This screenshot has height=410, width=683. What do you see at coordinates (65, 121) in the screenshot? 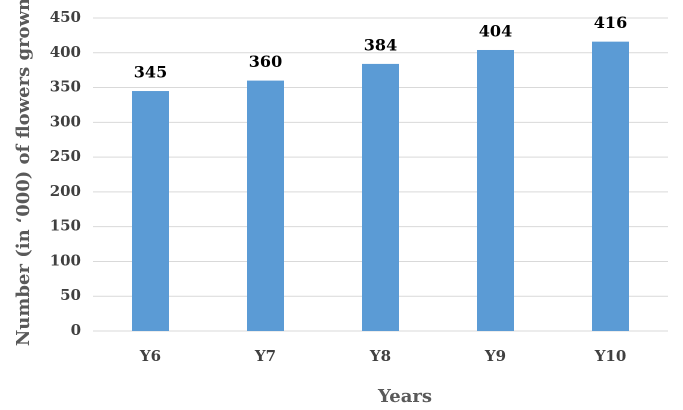
I see `y-tick-label: 300` at bounding box center [65, 121].